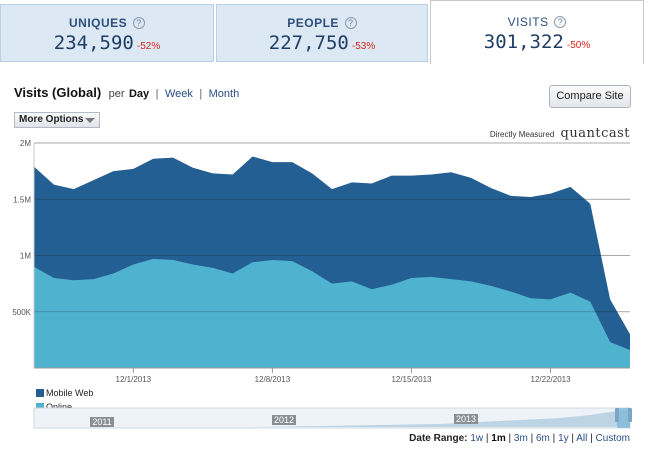  Describe the element at coordinates (523, 42) in the screenshot. I see `visits-value: 301,322` at that location.